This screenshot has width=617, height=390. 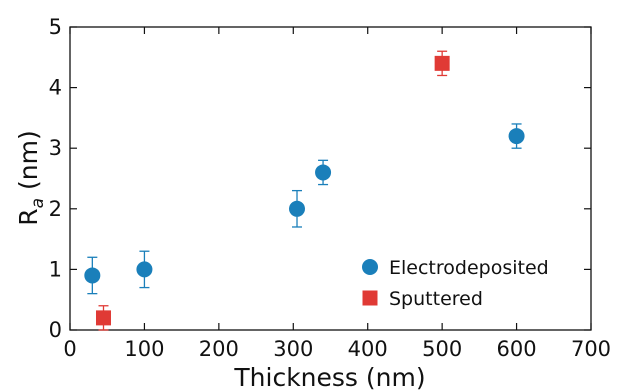 I want to click on y-tick-label-0: 0, so click(x=55, y=330).